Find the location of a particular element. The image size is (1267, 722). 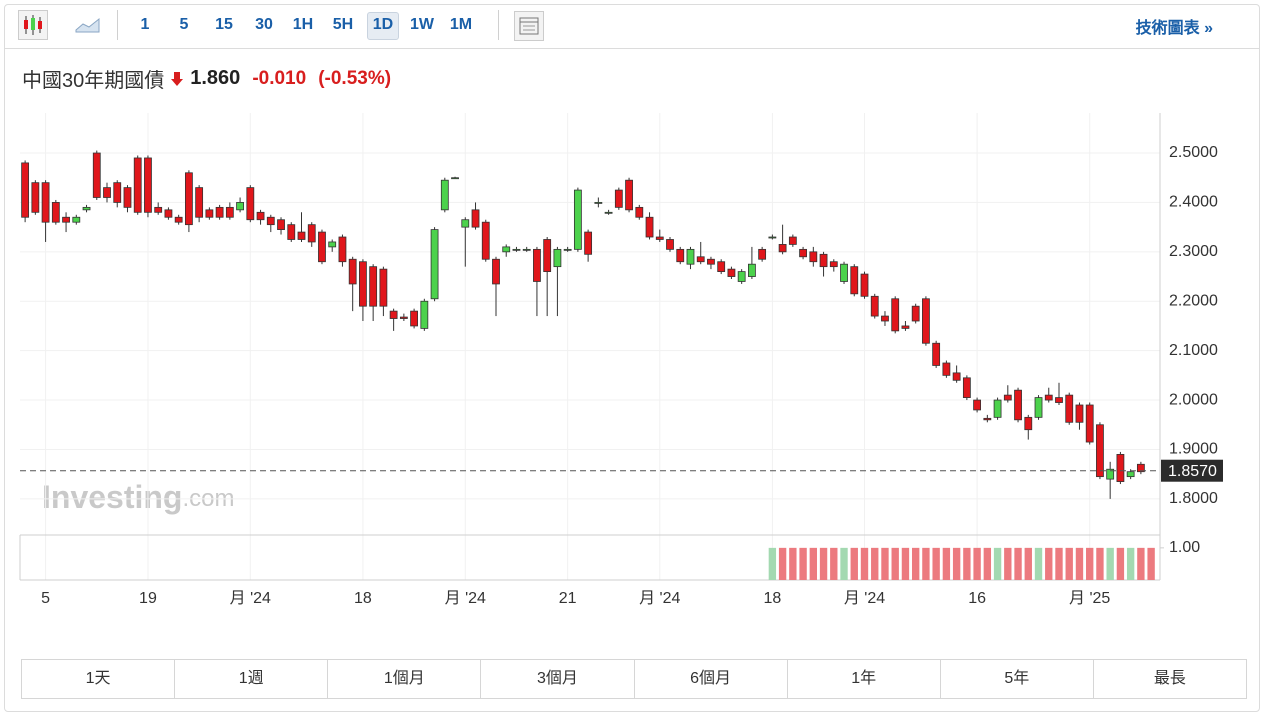

technical-chart-link: 技術圖表 » is located at coordinates (1174, 28).